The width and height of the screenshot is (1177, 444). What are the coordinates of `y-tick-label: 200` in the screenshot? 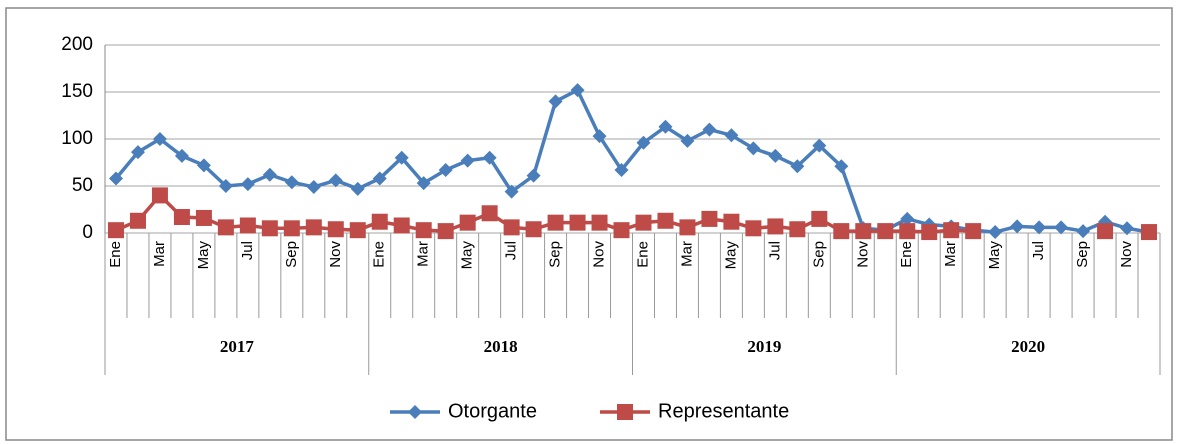 It's located at (77, 44).